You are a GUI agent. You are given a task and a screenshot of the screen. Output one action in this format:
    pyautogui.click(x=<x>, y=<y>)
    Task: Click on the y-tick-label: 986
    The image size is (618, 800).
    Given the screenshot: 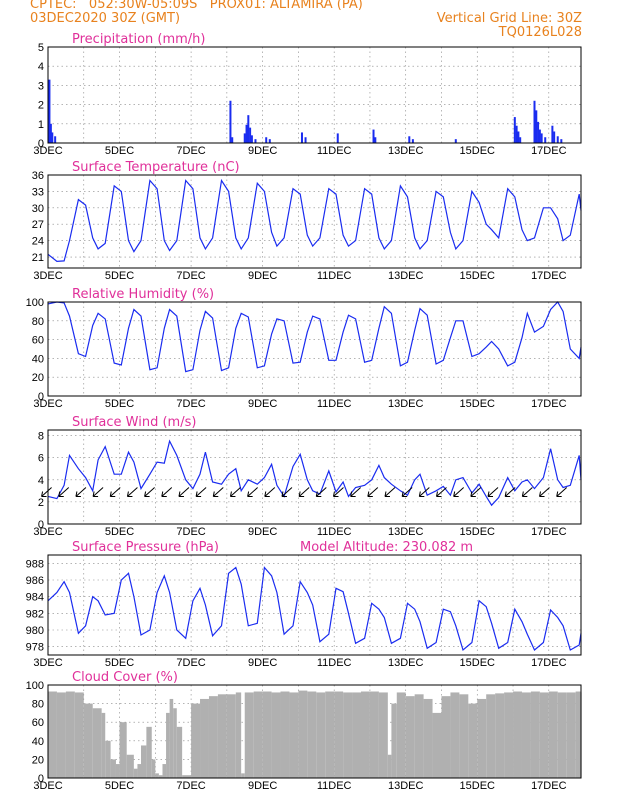 What is the action you would take?
    pyautogui.click(x=35, y=581)
    